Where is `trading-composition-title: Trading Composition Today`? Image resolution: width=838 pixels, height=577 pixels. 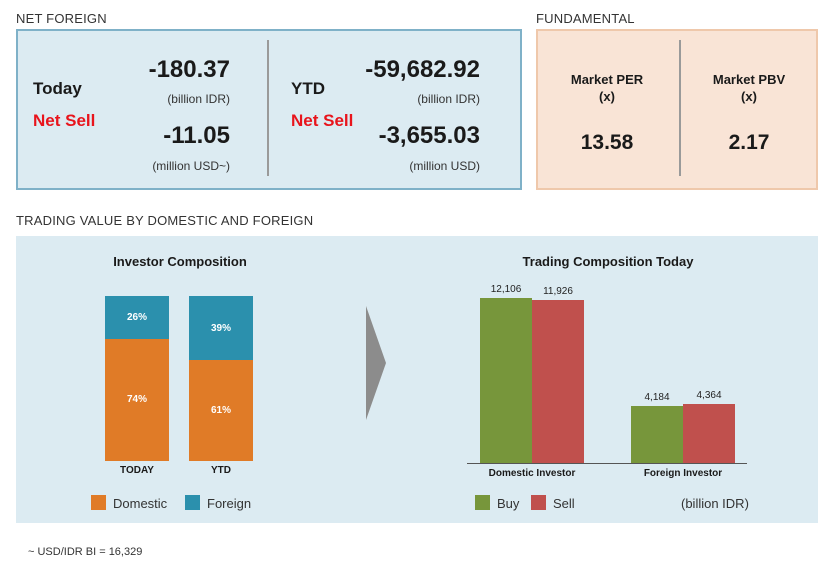 trading-composition-title: Trading Composition Today is located at coordinates (608, 261).